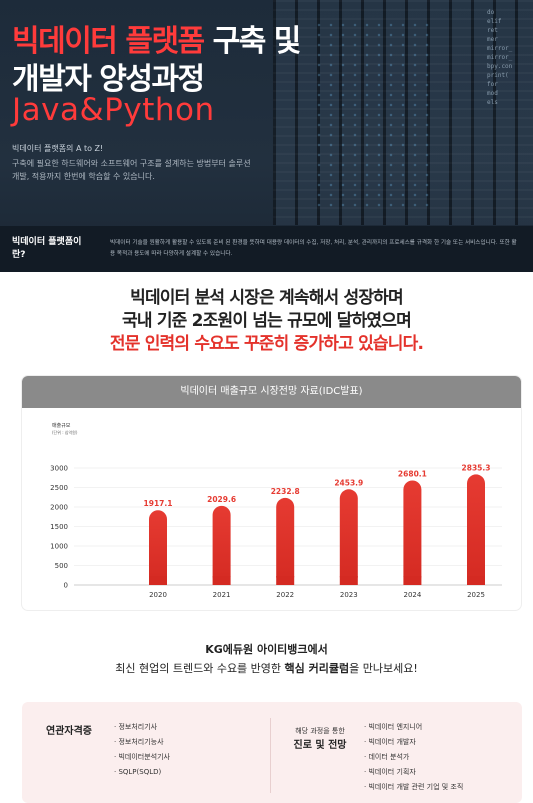 The width and height of the screenshot is (533, 803). Describe the element at coordinates (266, 649) in the screenshot. I see `kg-intro-line1: KG에듀원 아이티뱅크에서` at that location.